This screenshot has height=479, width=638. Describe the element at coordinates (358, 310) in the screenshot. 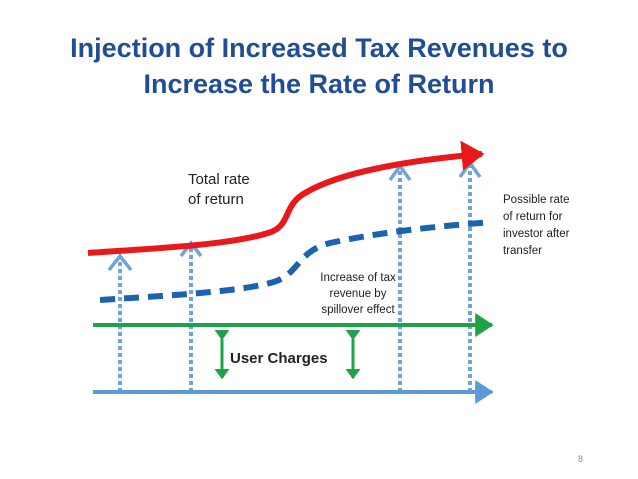

I see `increase-tax-label-line-3: spillover effect` at that location.